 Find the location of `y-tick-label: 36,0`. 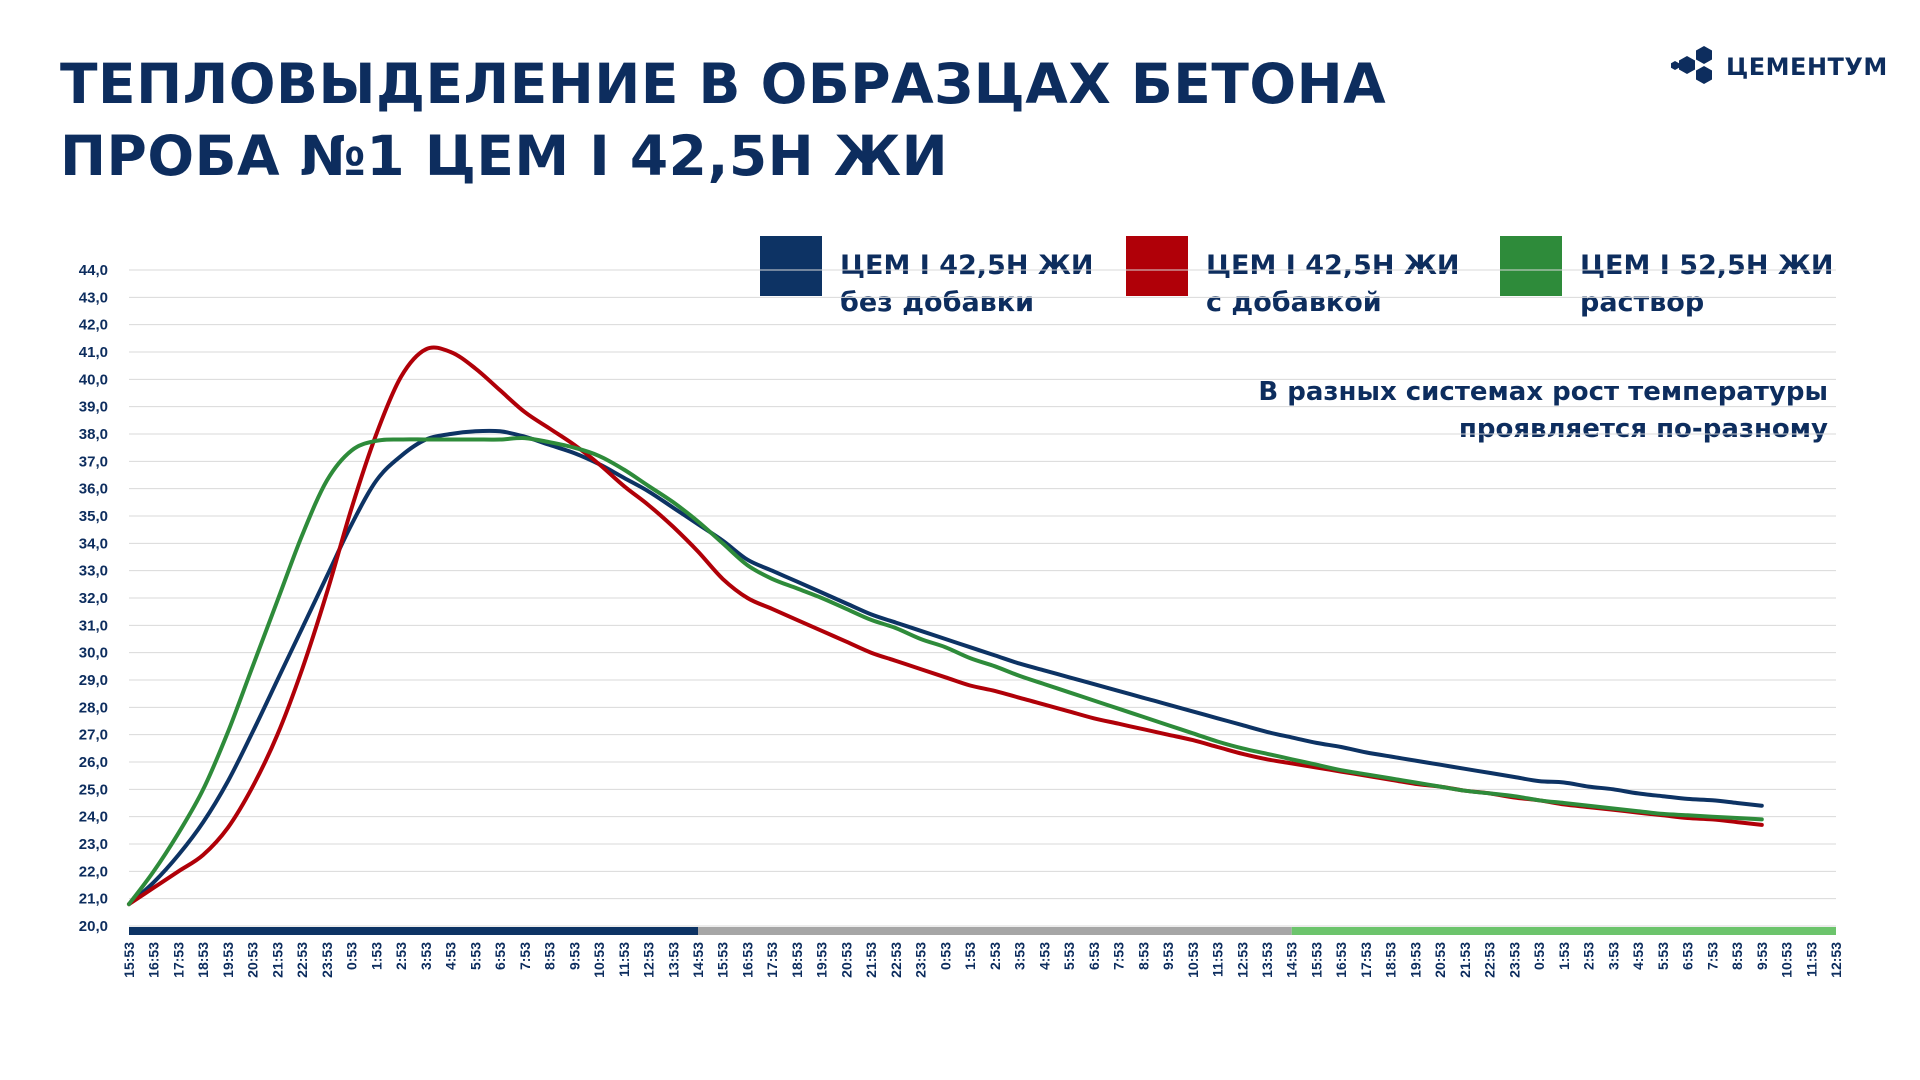

y-tick-label: 36,0 is located at coordinates (93, 489).